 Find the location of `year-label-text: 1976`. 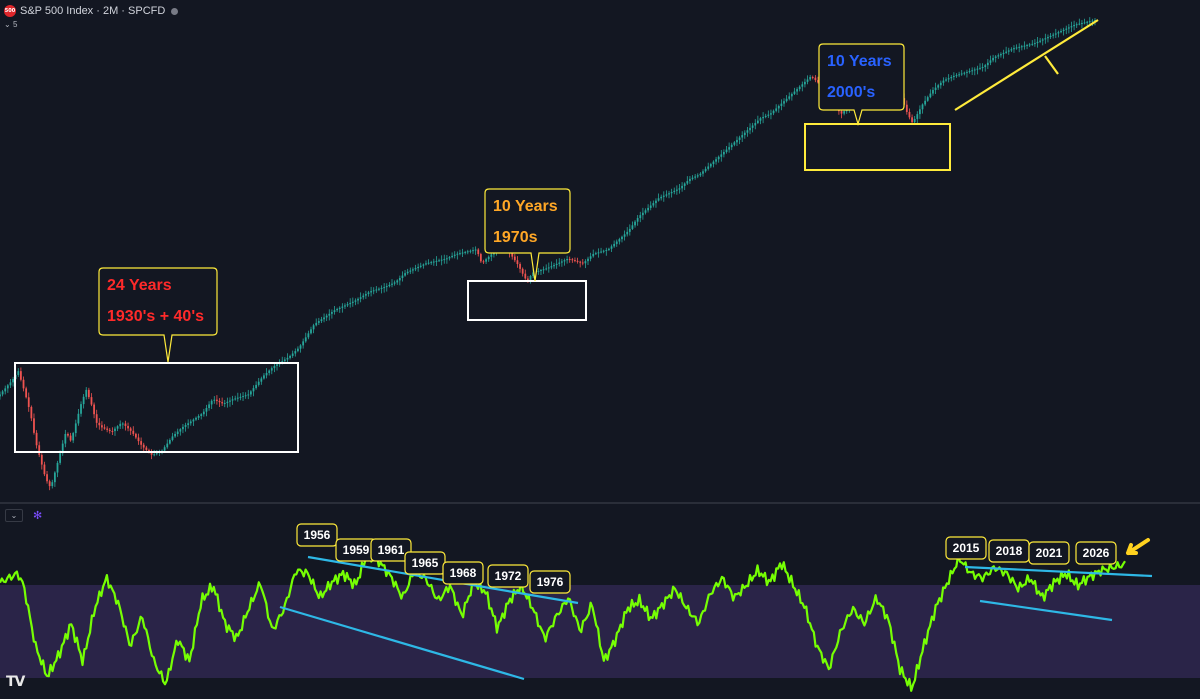

year-label-text: 1976 is located at coordinates (550, 582).